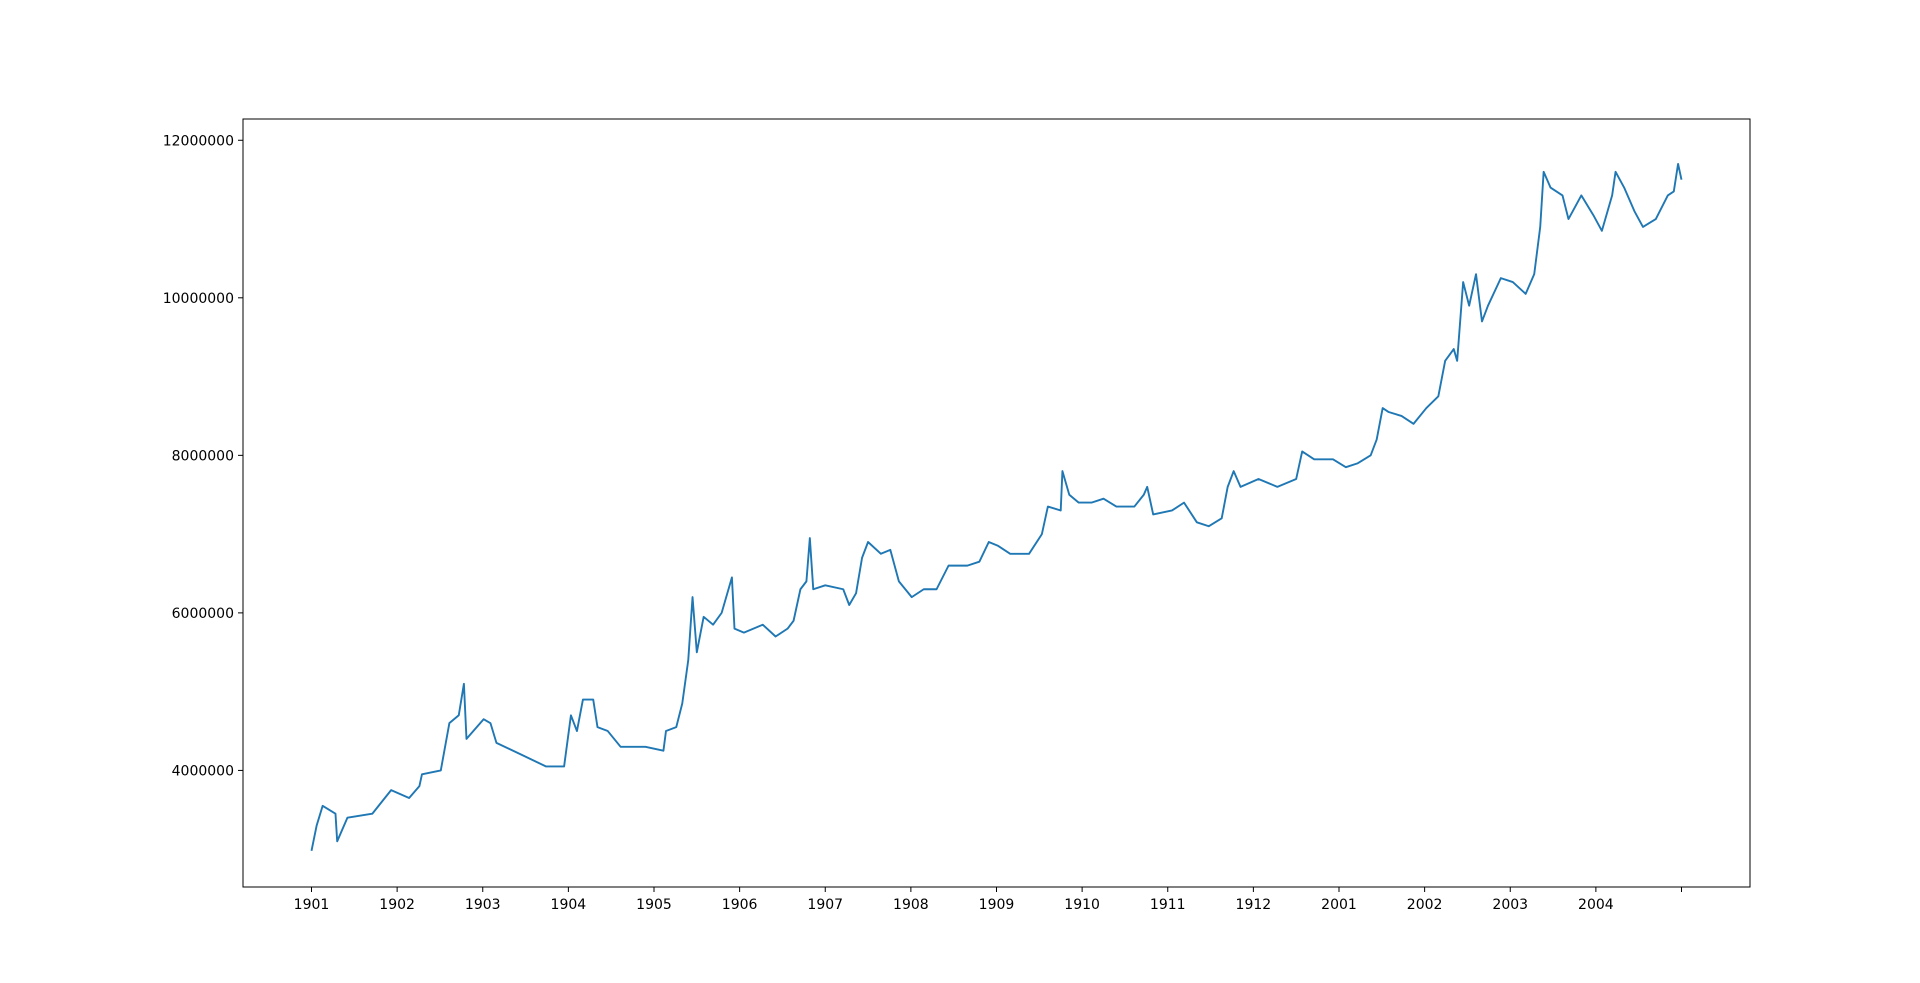 The image size is (1920, 983). What do you see at coordinates (203, 614) in the screenshot?
I see `y-tick-label: 6000000` at bounding box center [203, 614].